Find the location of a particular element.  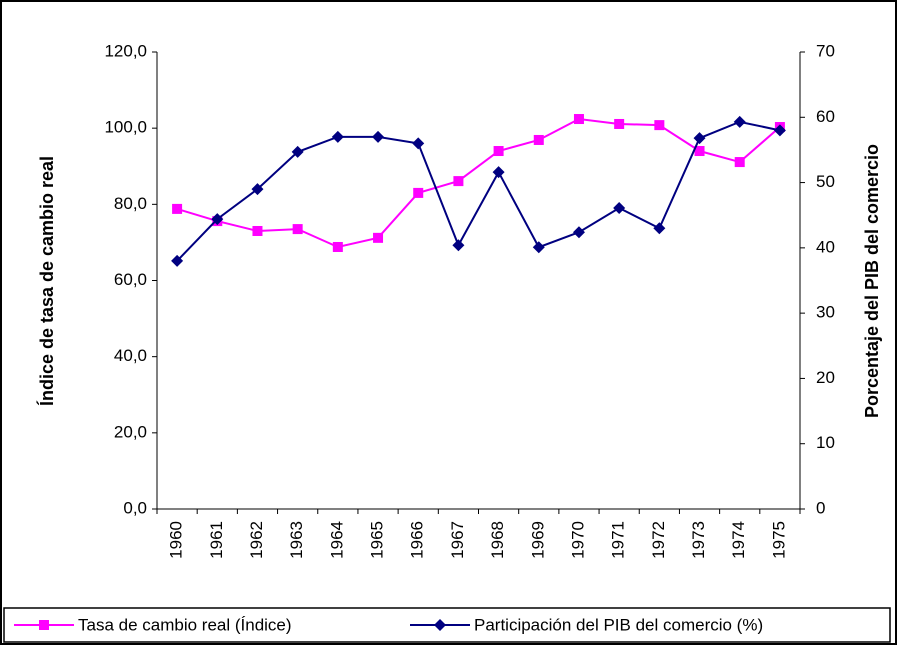

x-tick-label: 1968 is located at coordinates (497, 540).